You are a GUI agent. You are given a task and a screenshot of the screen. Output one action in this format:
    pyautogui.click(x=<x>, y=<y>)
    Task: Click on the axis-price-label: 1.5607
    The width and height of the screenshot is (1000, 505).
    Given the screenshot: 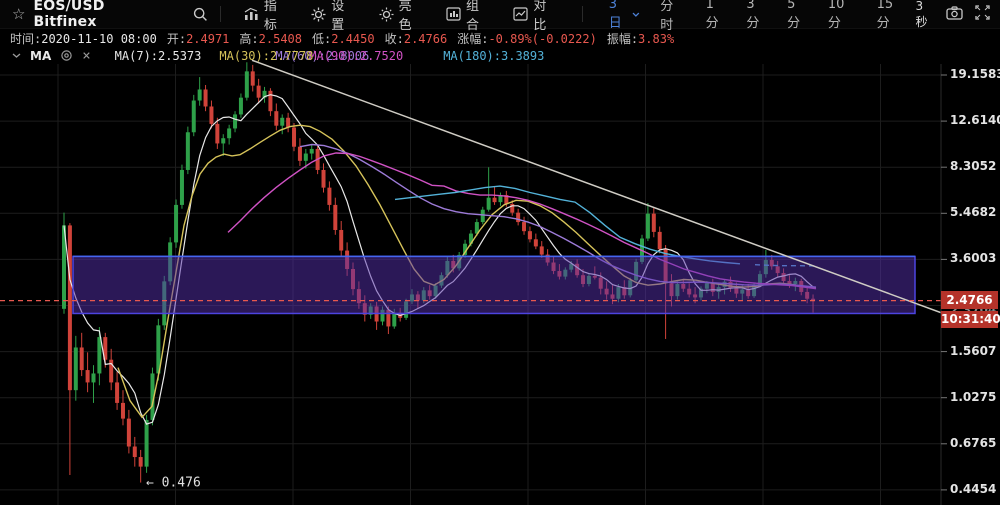 What is the action you would take?
    pyautogui.click(x=973, y=351)
    